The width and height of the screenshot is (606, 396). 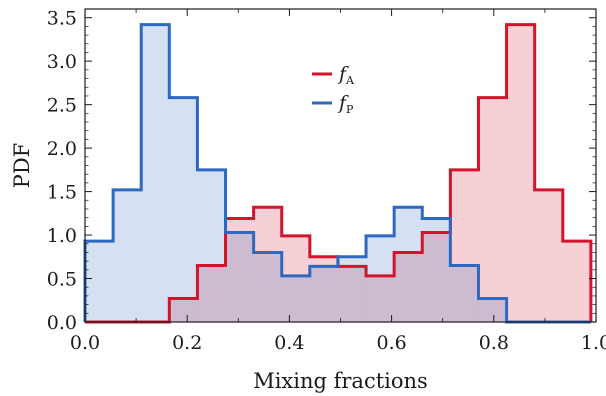 I want to click on y-tick-label: 2.5, so click(x=62, y=106).